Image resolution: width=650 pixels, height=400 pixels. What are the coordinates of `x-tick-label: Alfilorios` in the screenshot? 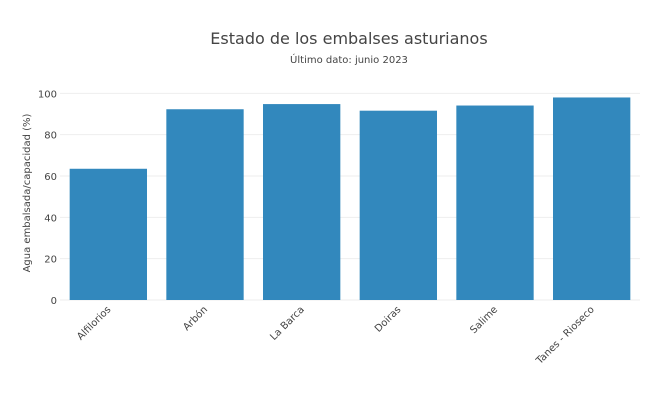 It's located at (94, 323).